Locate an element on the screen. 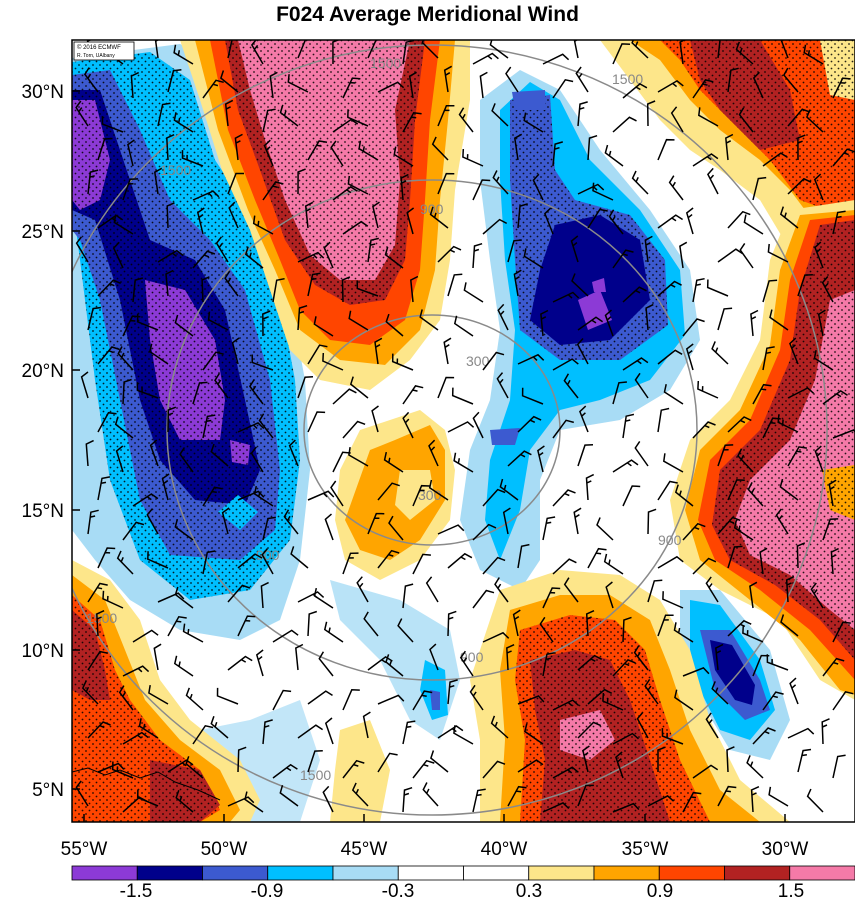 The image size is (855, 900). colorbar-label: 0.9 is located at coordinates (660, 890).